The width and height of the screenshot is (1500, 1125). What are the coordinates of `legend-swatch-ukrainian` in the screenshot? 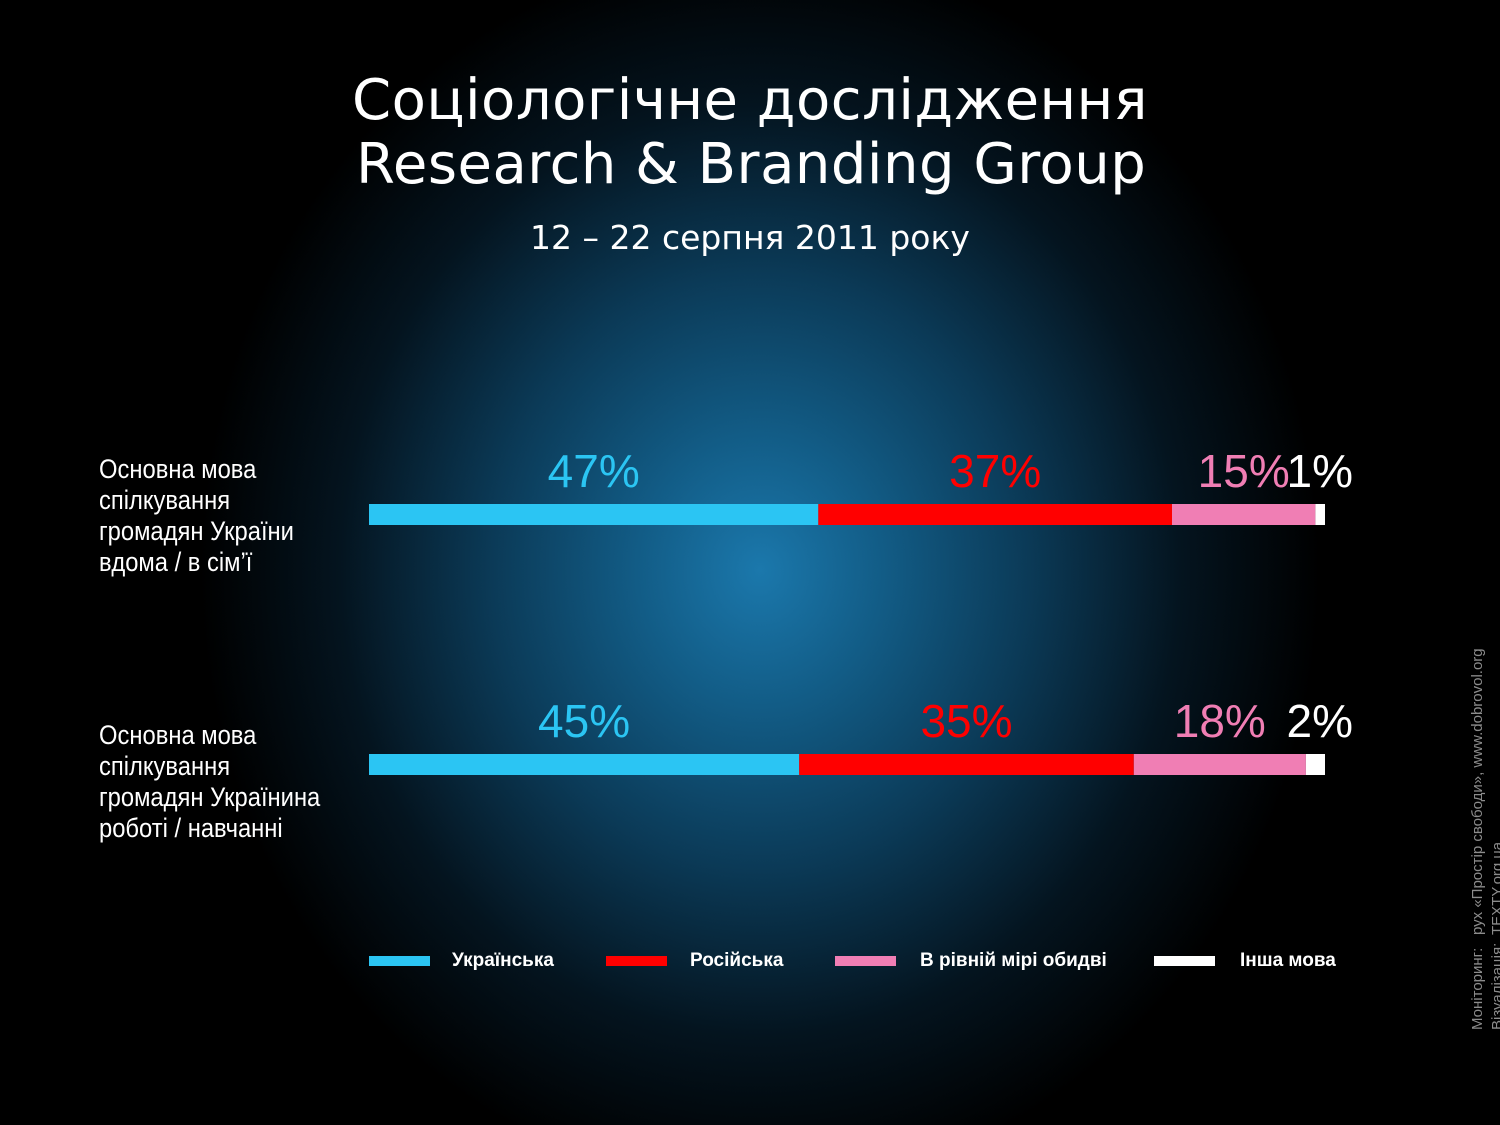 It's located at (399, 961).